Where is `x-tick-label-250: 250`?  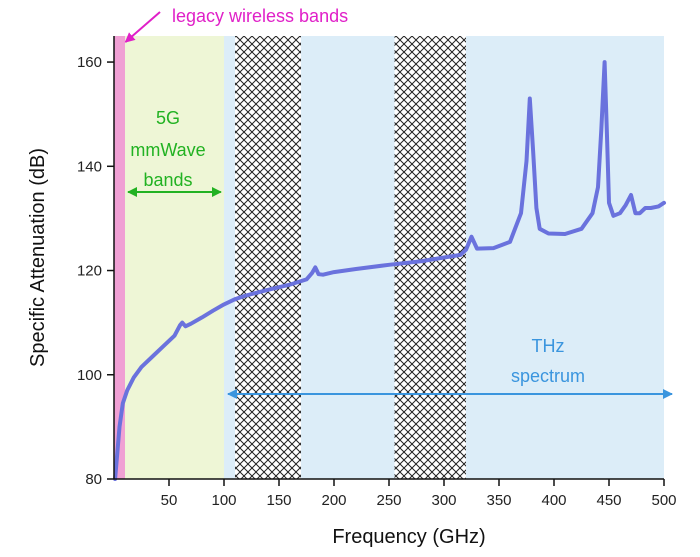
x-tick-label-250: 250 is located at coordinates (388, 500).